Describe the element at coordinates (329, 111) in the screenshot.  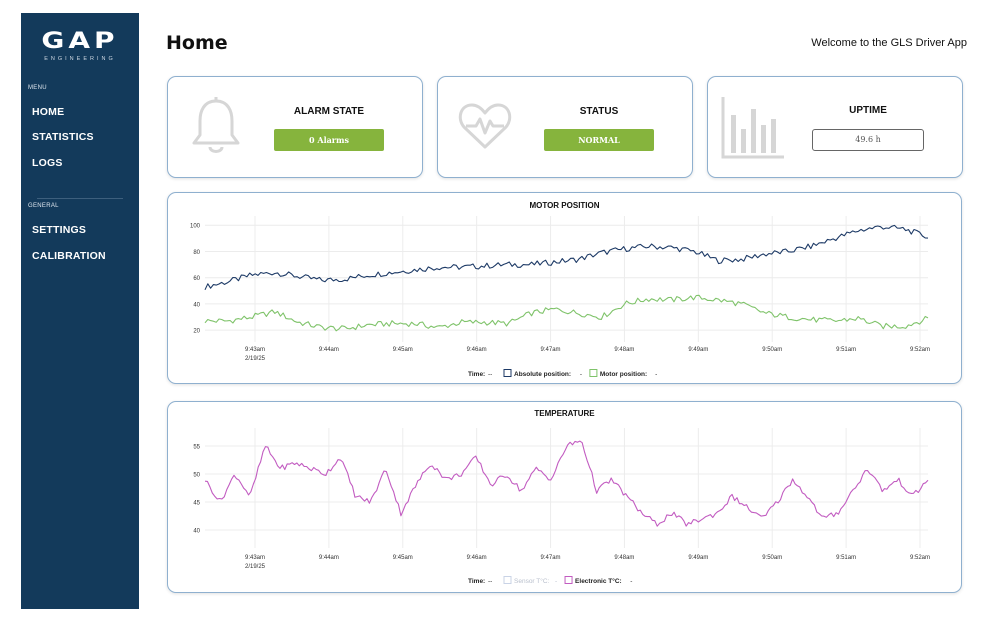
I see `alarm-state-title: ALARM STATE` at that location.